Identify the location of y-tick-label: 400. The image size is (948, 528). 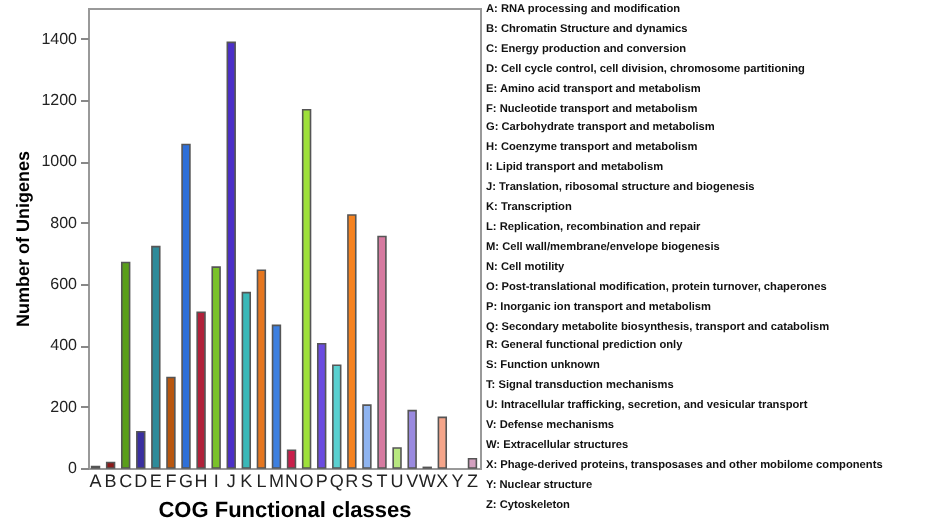
(64, 345).